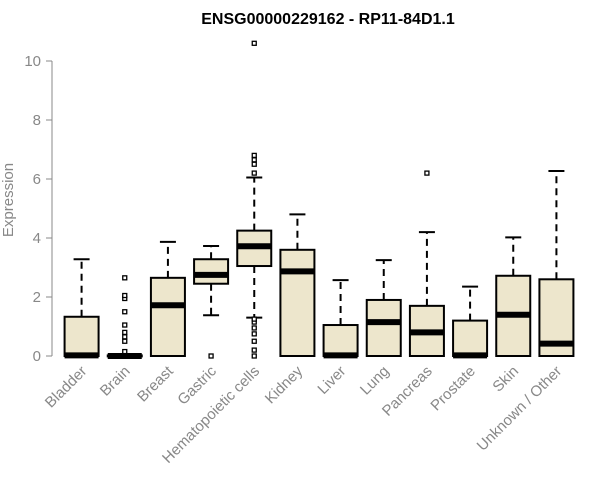 Image resolution: width=600 pixels, height=500 pixels. What do you see at coordinates (32, 61) in the screenshot?
I see `y-tick-label: 10` at bounding box center [32, 61].